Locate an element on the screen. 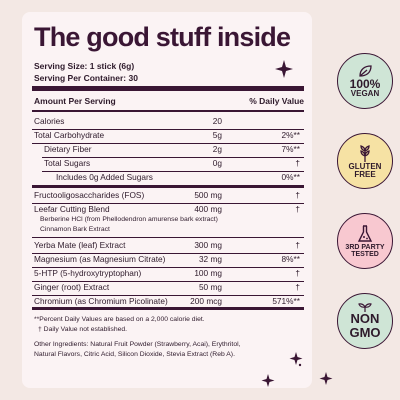 Image resolution: width=400 pixels, height=400 pixels. column-header: Amount Per Serving is located at coordinates (75, 101).